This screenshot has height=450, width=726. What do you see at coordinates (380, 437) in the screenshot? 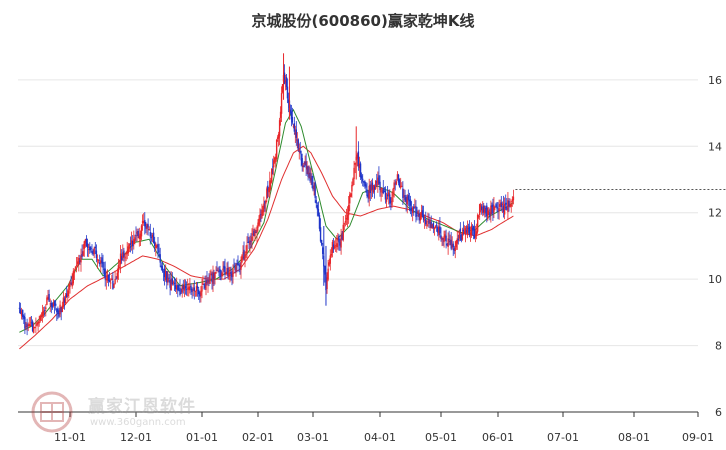
I see `x-tick-label: 04-01` at bounding box center [380, 437].